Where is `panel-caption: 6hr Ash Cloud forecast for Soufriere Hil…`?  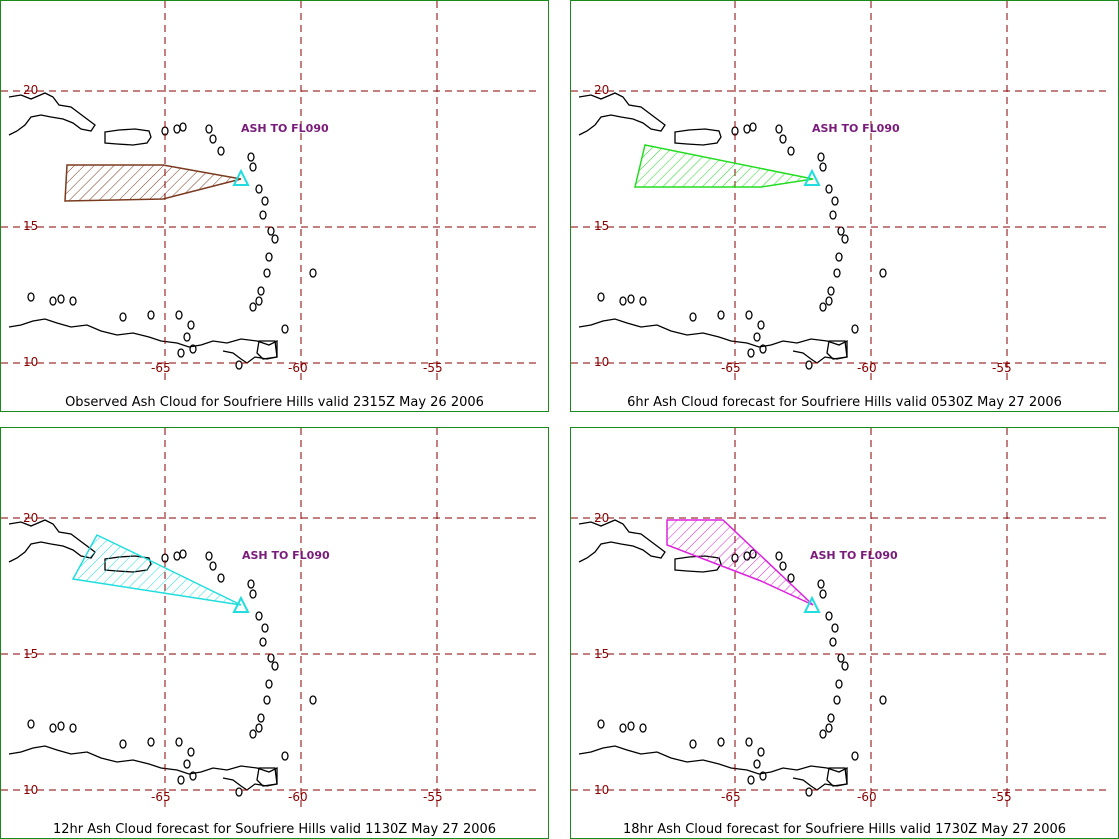
panel-caption: 6hr Ash Cloud forecast for Soufriere Hil… is located at coordinates (844, 402).